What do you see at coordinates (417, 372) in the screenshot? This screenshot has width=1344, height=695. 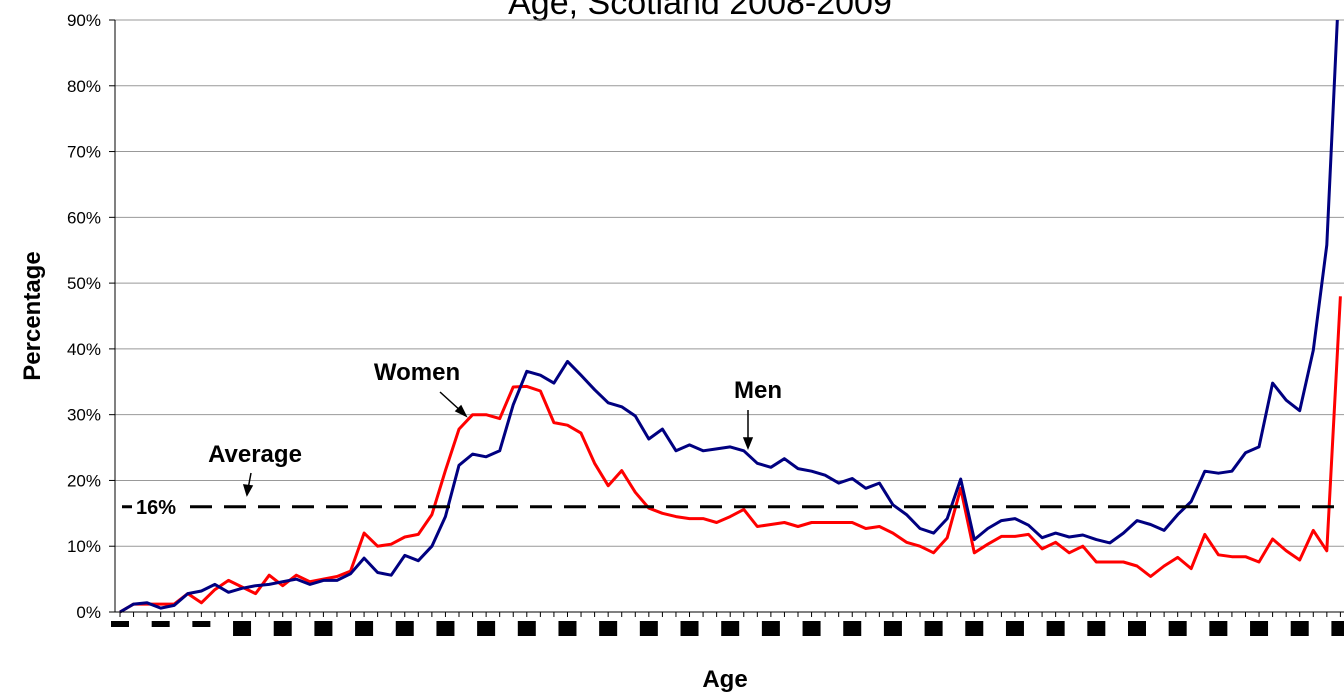 I see `annotation: Women` at bounding box center [417, 372].